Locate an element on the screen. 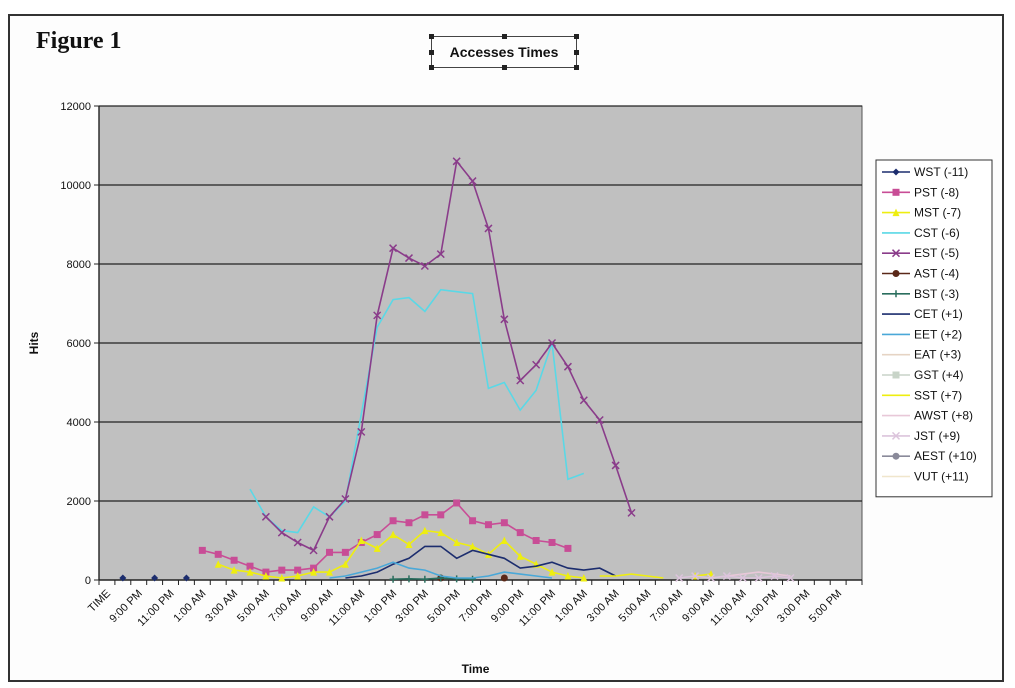  x-tick-label: 3:00 PM is located at coordinates (793, 606).